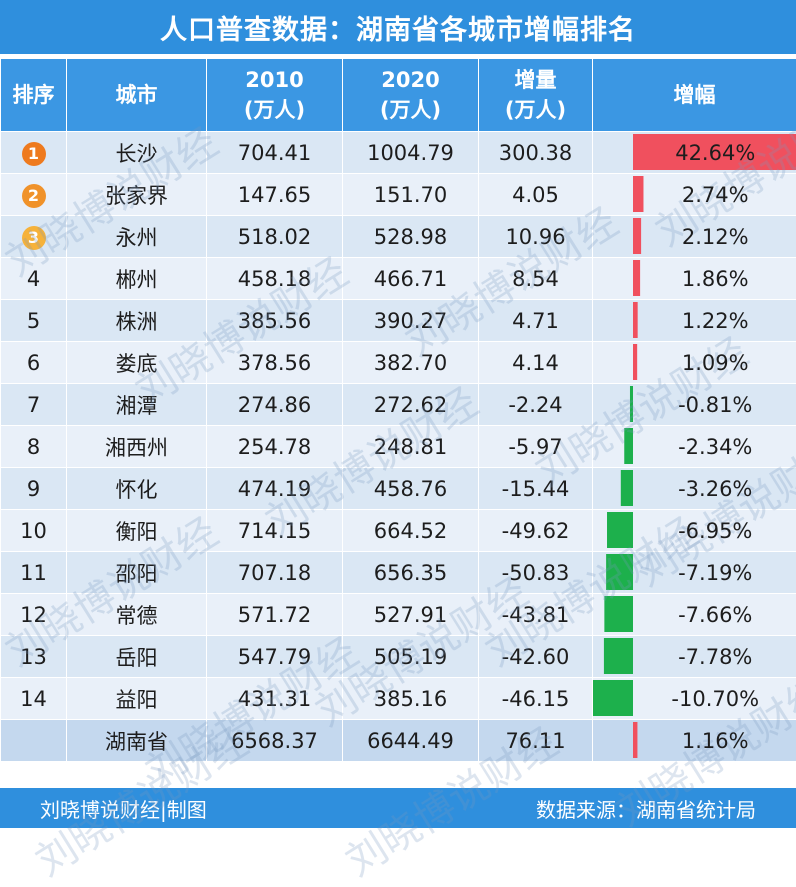  What do you see at coordinates (715, 741) in the screenshot?
I see `growth-cell: 1.16%` at bounding box center [715, 741].